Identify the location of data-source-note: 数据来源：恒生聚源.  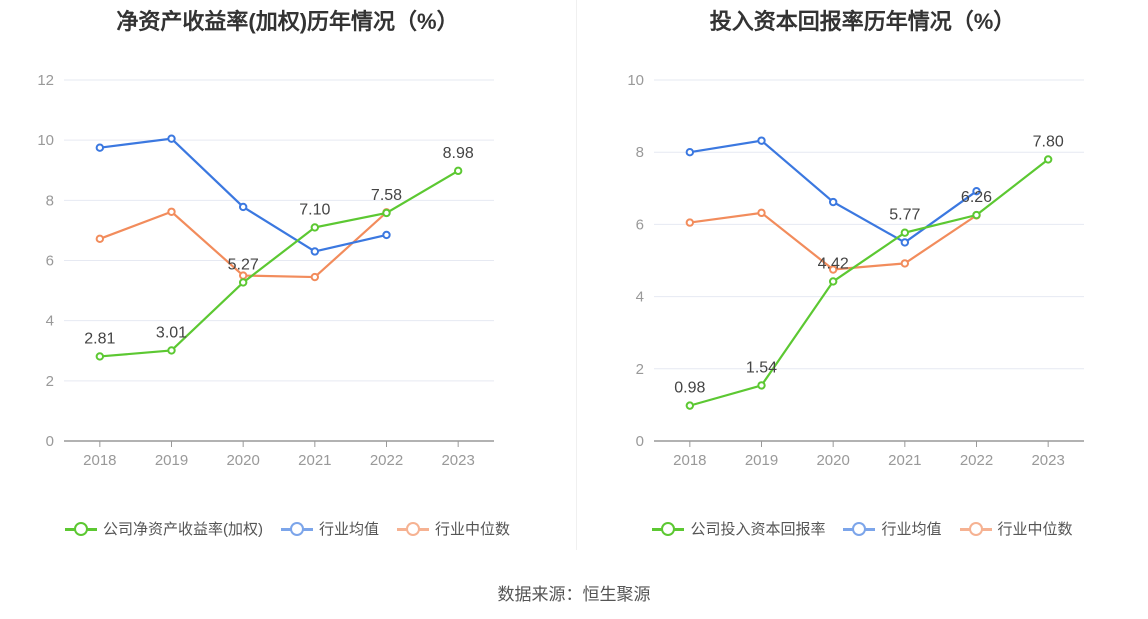
(574, 594).